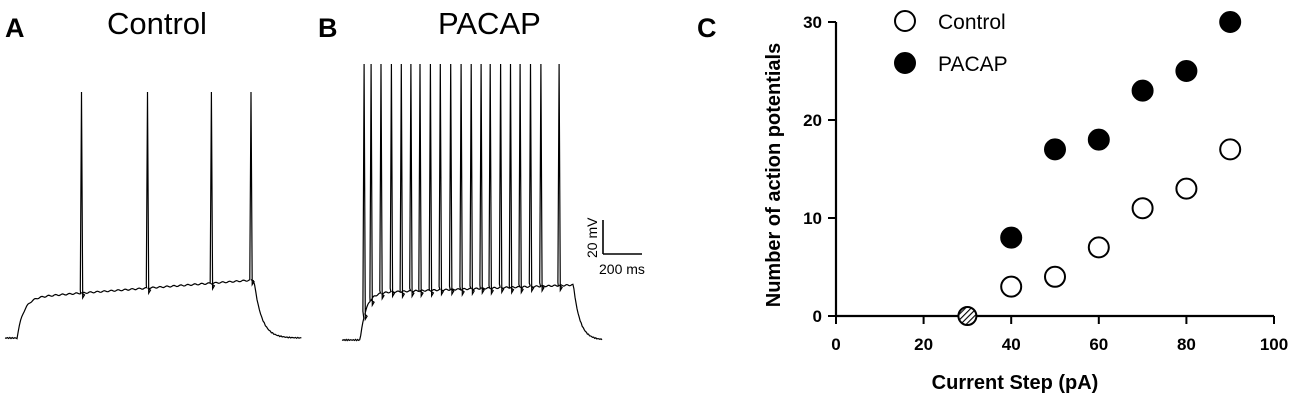 This screenshot has width=1300, height=401. I want to click on x-tick-label: 60, so click(1098, 344).